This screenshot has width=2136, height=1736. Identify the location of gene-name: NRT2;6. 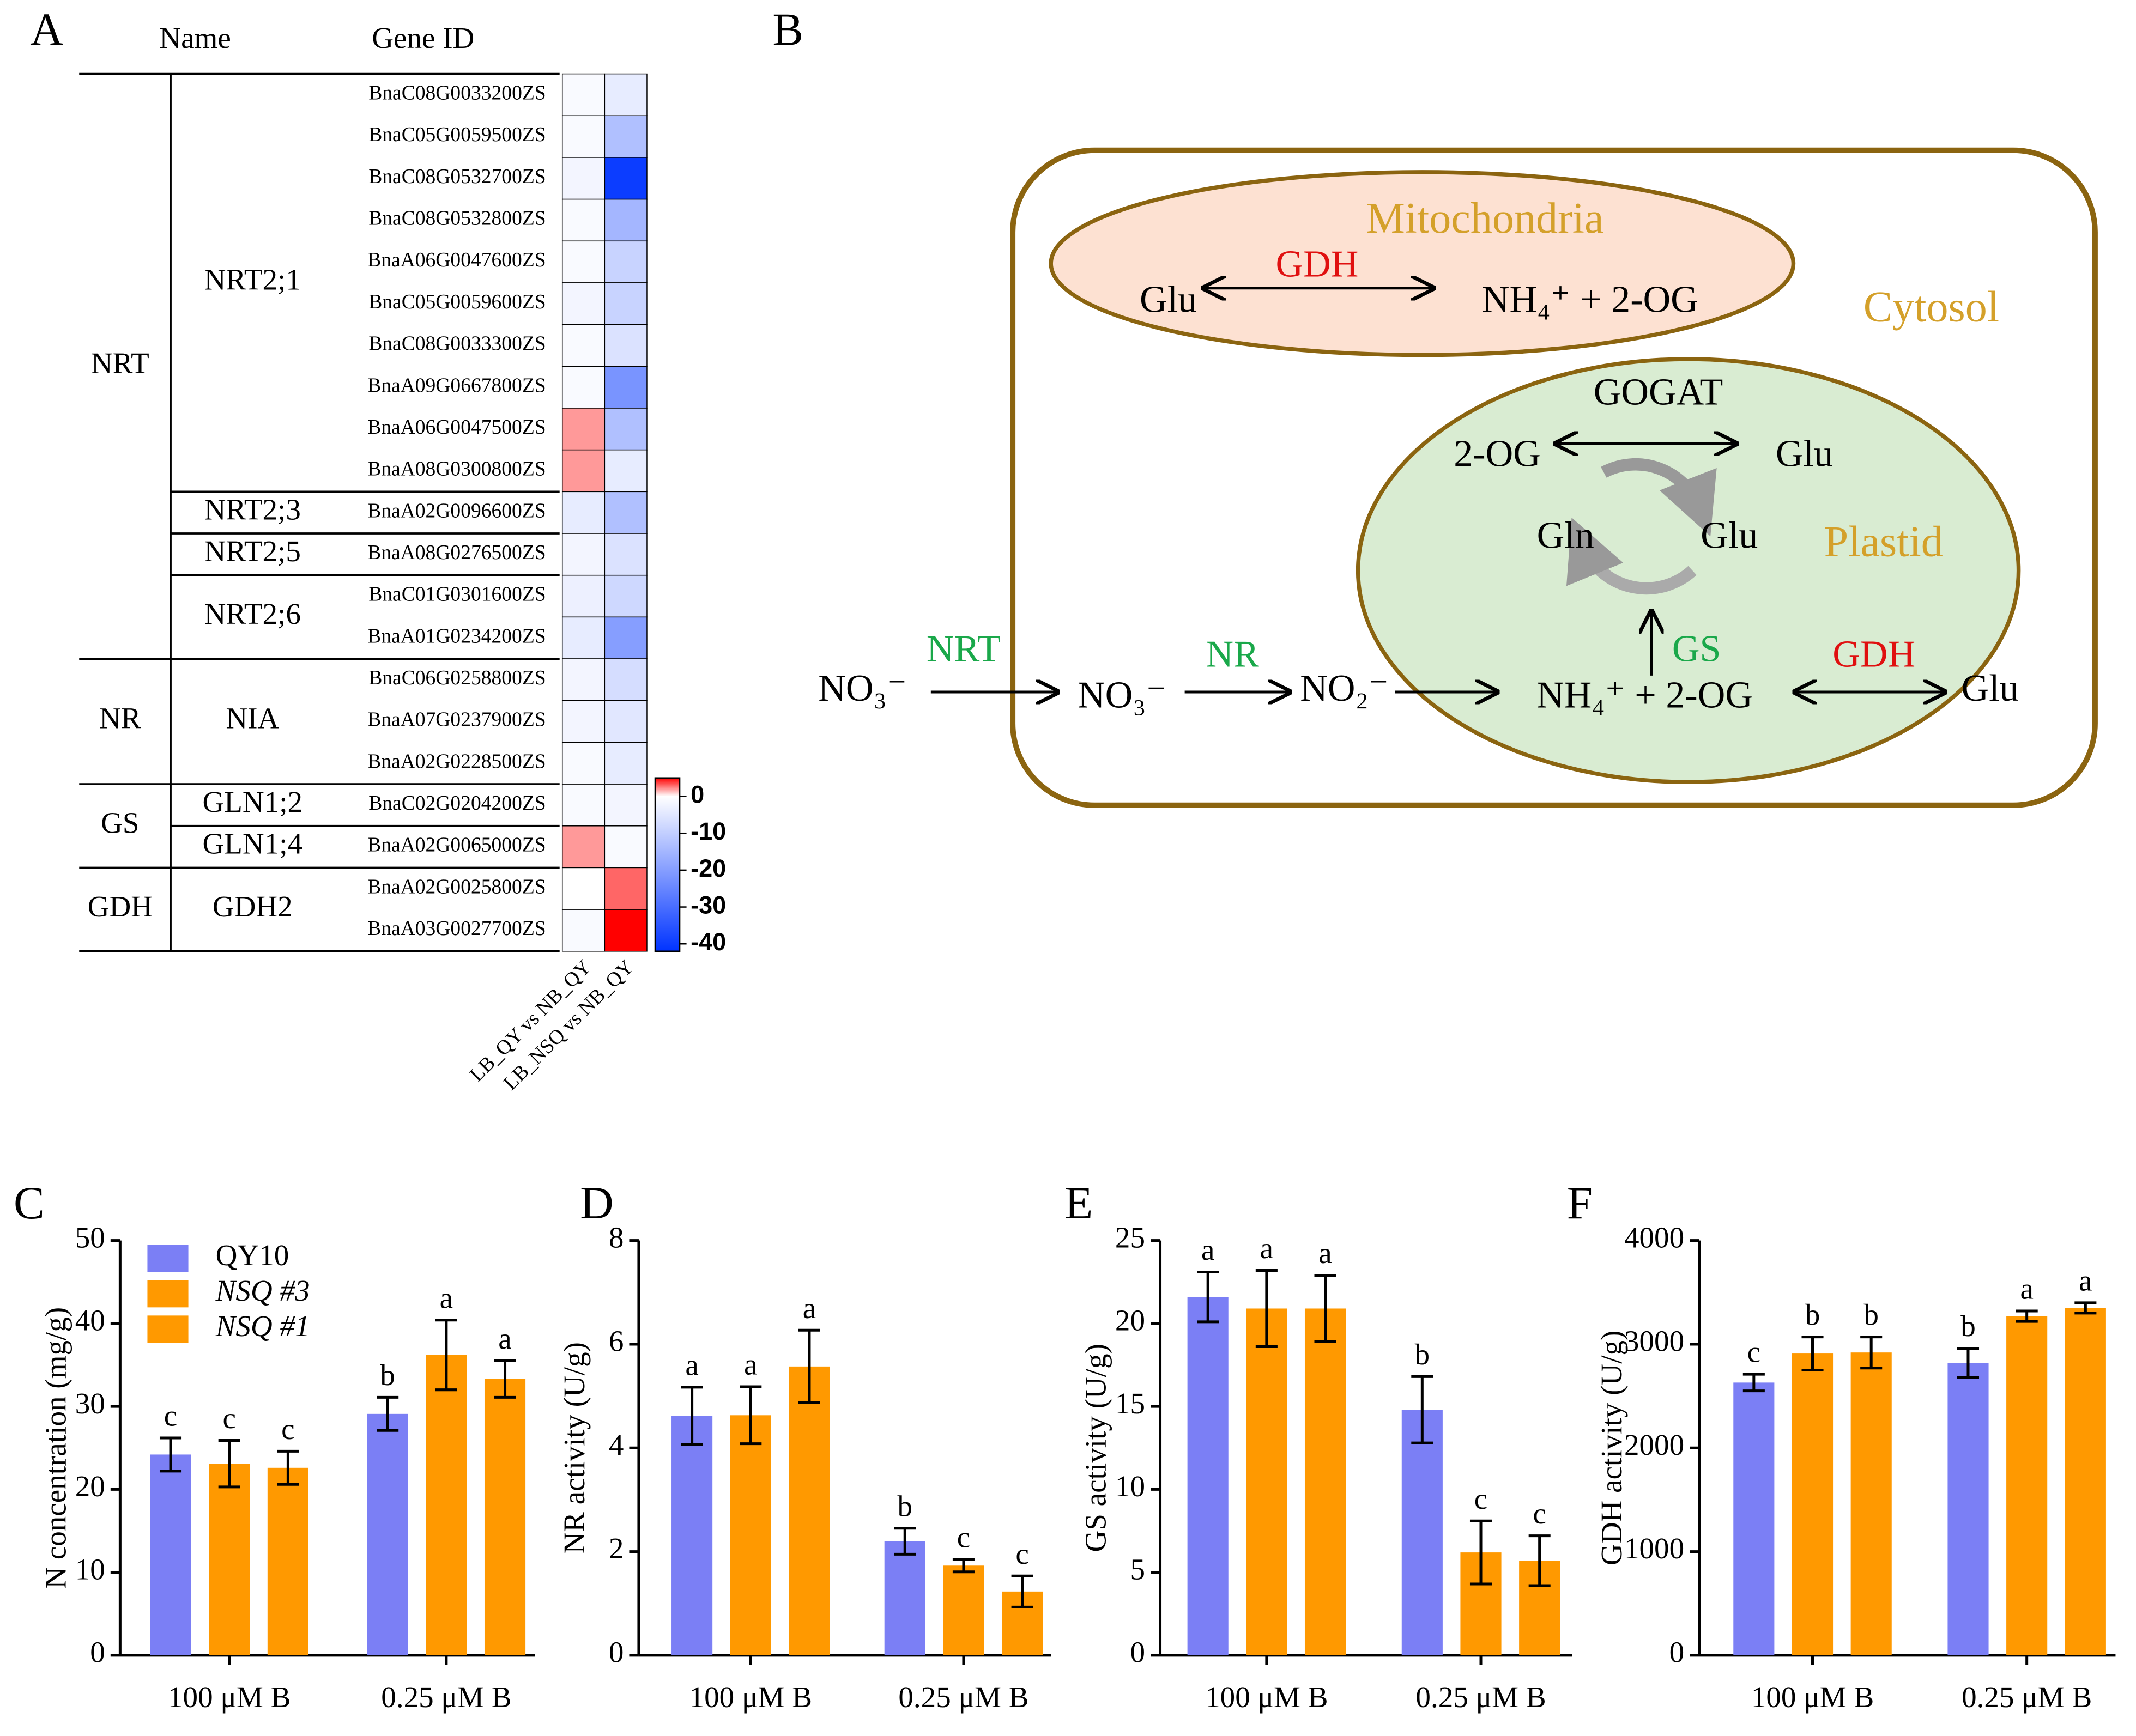
(252, 613).